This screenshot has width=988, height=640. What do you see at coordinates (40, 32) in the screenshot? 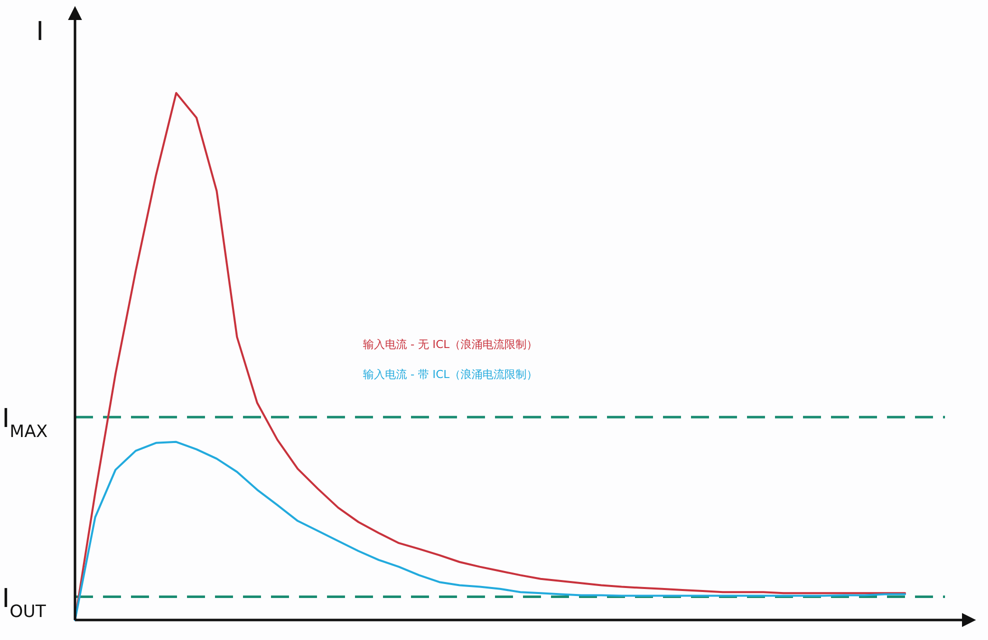
I see `y-axis-title: I` at bounding box center [40, 32].